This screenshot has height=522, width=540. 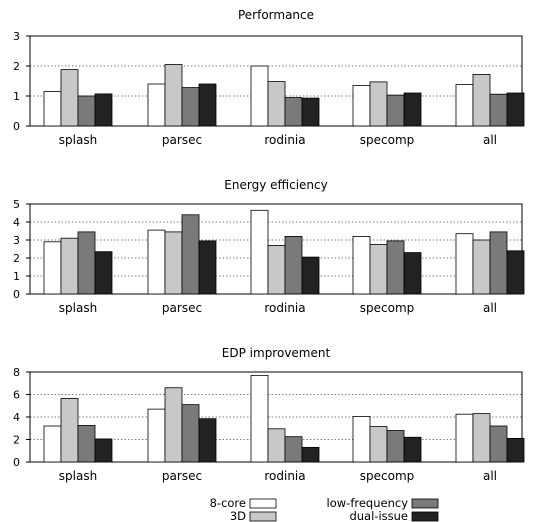 What do you see at coordinates (228, 503) in the screenshot?
I see `legend-label-8-core: 8-core` at bounding box center [228, 503].